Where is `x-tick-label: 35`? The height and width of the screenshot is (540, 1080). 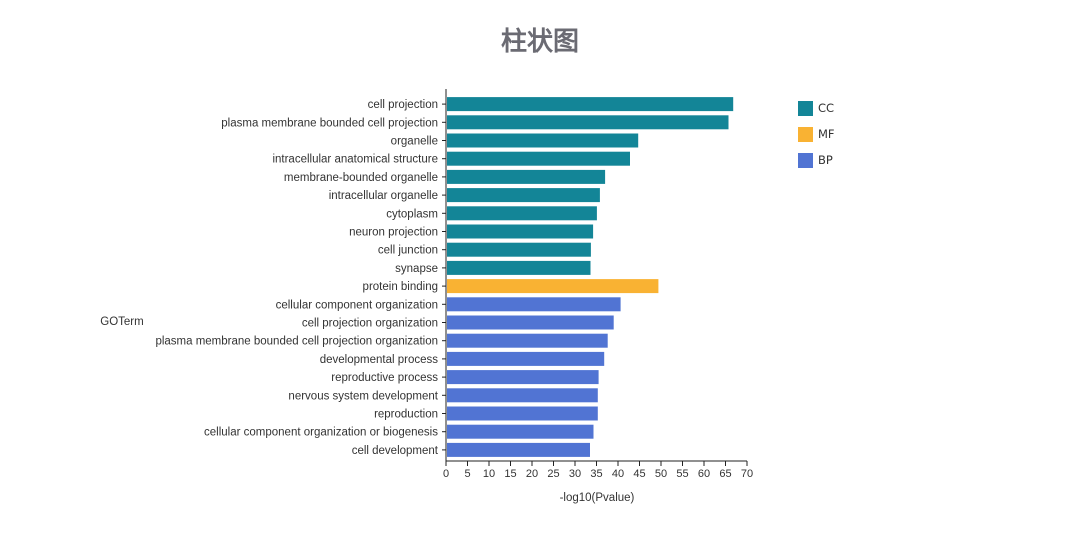
x-tick-label: 35 is located at coordinates (596, 474).